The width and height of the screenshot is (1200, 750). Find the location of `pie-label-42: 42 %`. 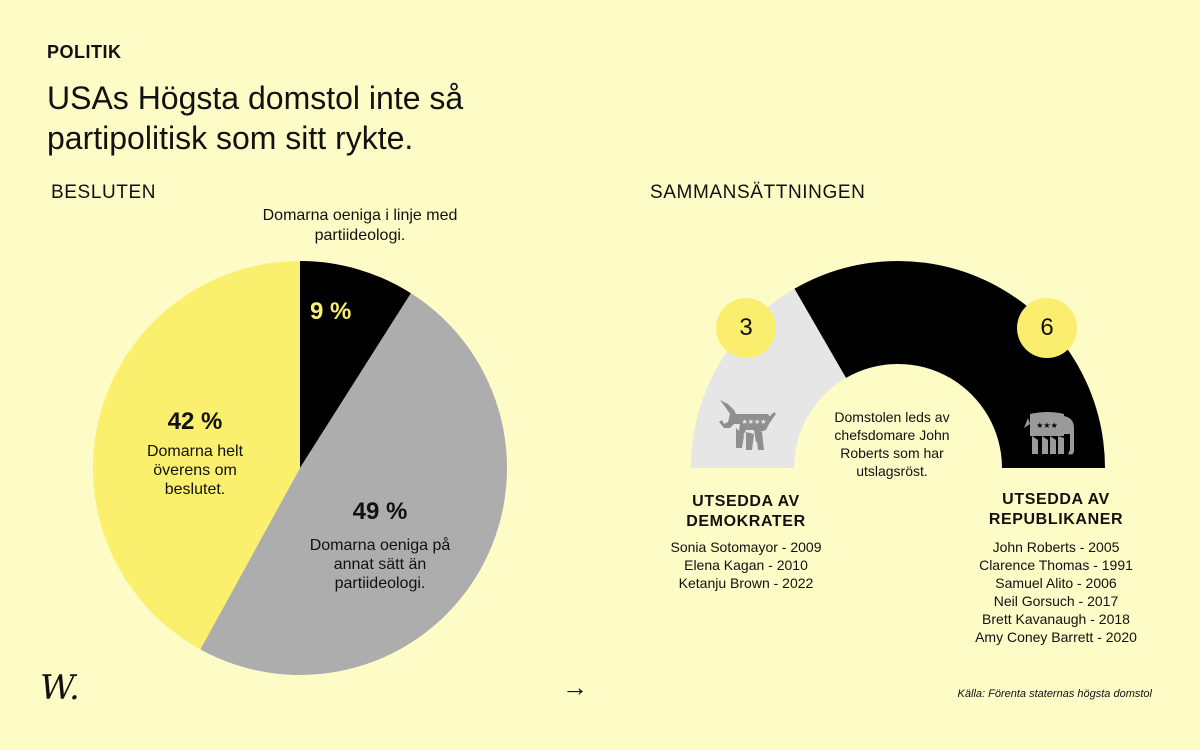

pie-label-42: 42 % is located at coordinates (195, 421).